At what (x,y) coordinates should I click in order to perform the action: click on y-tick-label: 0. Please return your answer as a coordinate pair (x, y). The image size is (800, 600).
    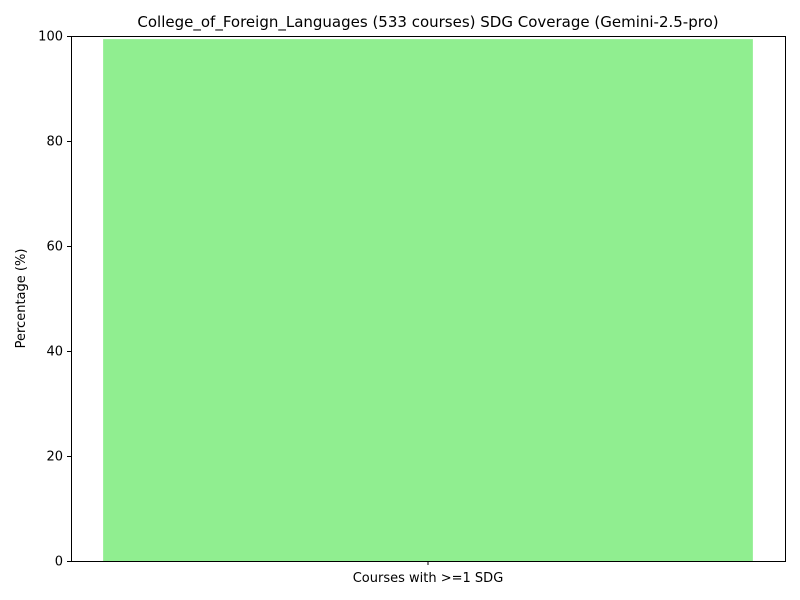
    Looking at the image, I should click on (59, 562).